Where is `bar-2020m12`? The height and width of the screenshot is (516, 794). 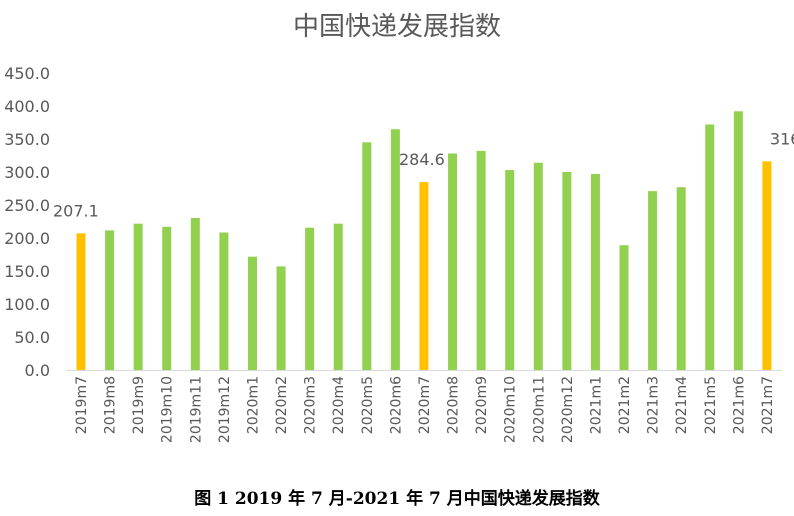 bar-2020m12 is located at coordinates (567, 271).